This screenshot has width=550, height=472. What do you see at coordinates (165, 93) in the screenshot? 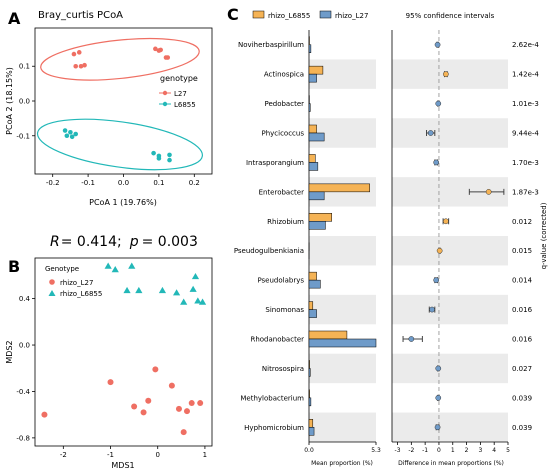
I see `legend-l27-marker` at bounding box center [165, 93].